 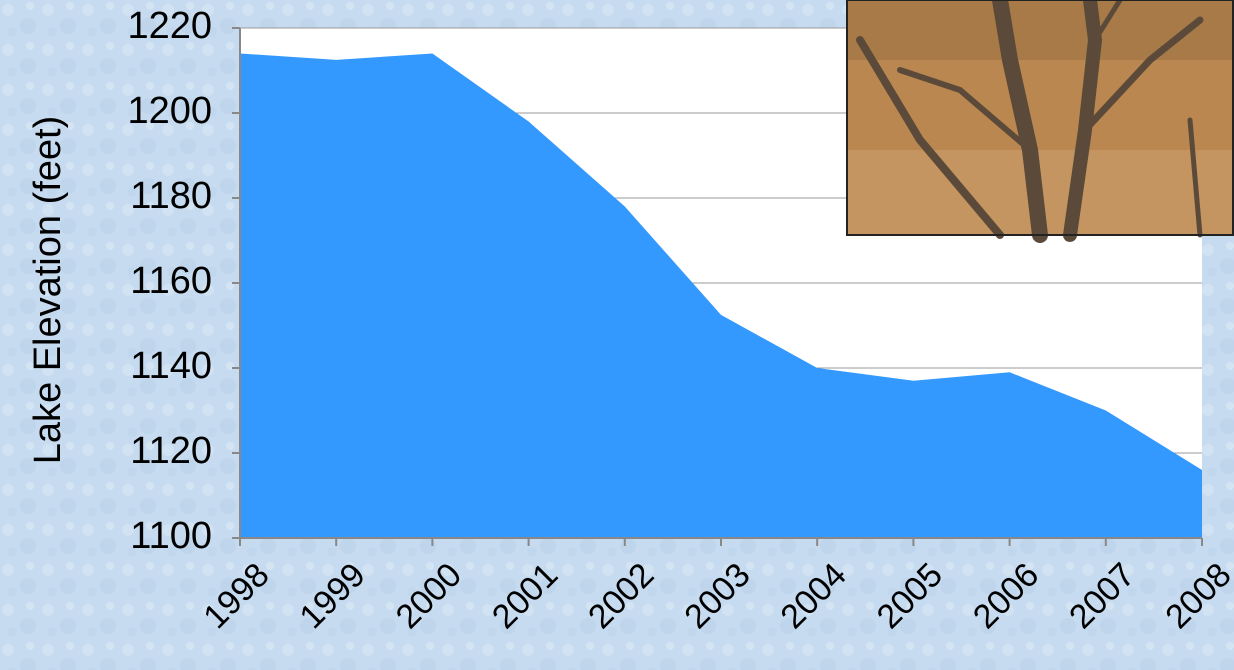 What do you see at coordinates (169, 111) in the screenshot?
I see `y-tick-label: 1200` at bounding box center [169, 111].